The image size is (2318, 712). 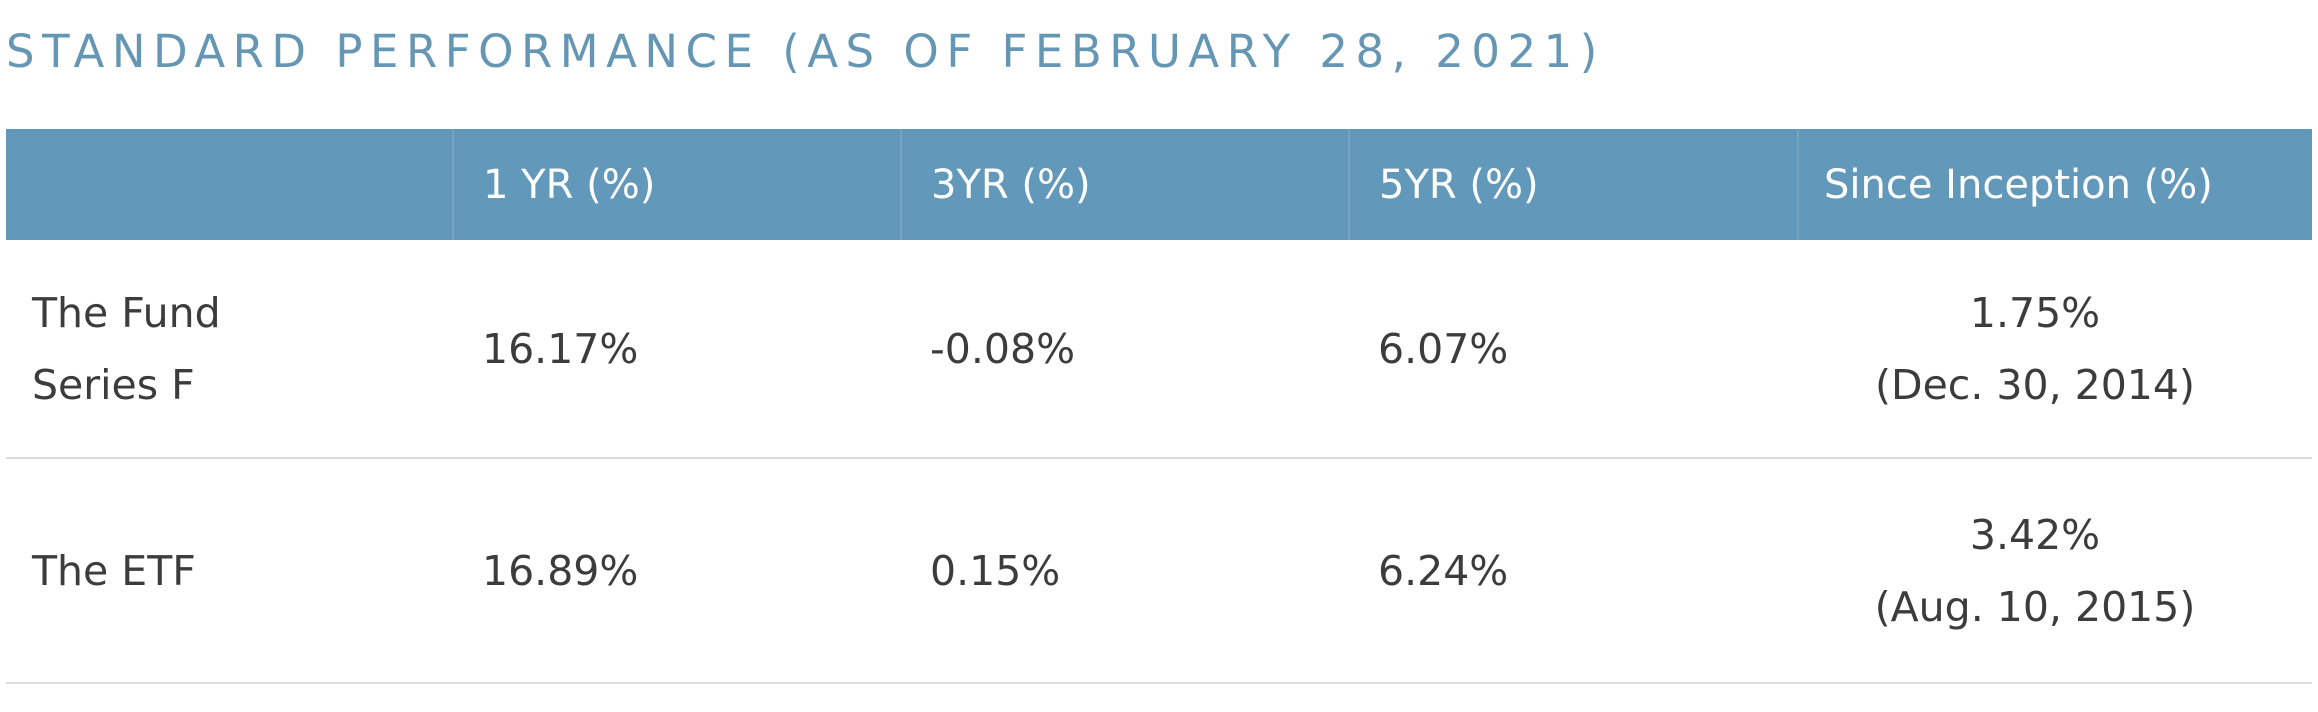 I want to click on three-yr-value: 0.15%, so click(x=995, y=570).